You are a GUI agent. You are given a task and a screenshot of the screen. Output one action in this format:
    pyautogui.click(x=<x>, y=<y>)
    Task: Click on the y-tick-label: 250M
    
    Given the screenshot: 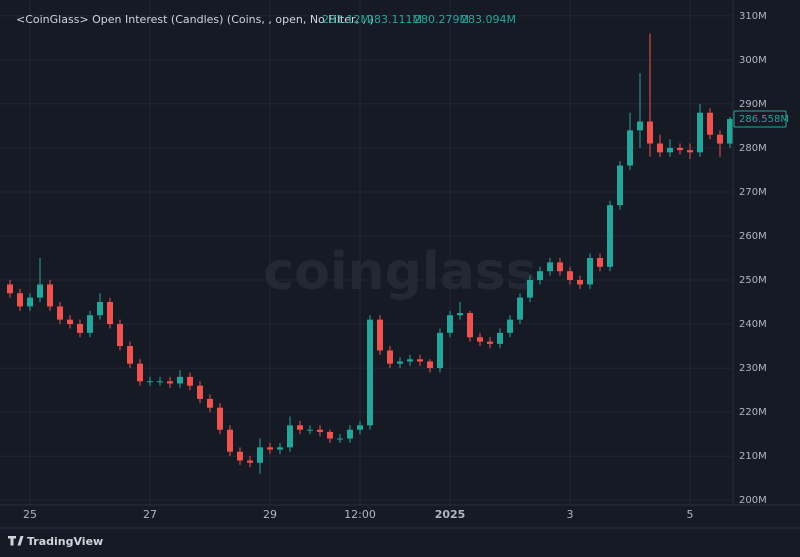 What is the action you would take?
    pyautogui.click(x=753, y=280)
    